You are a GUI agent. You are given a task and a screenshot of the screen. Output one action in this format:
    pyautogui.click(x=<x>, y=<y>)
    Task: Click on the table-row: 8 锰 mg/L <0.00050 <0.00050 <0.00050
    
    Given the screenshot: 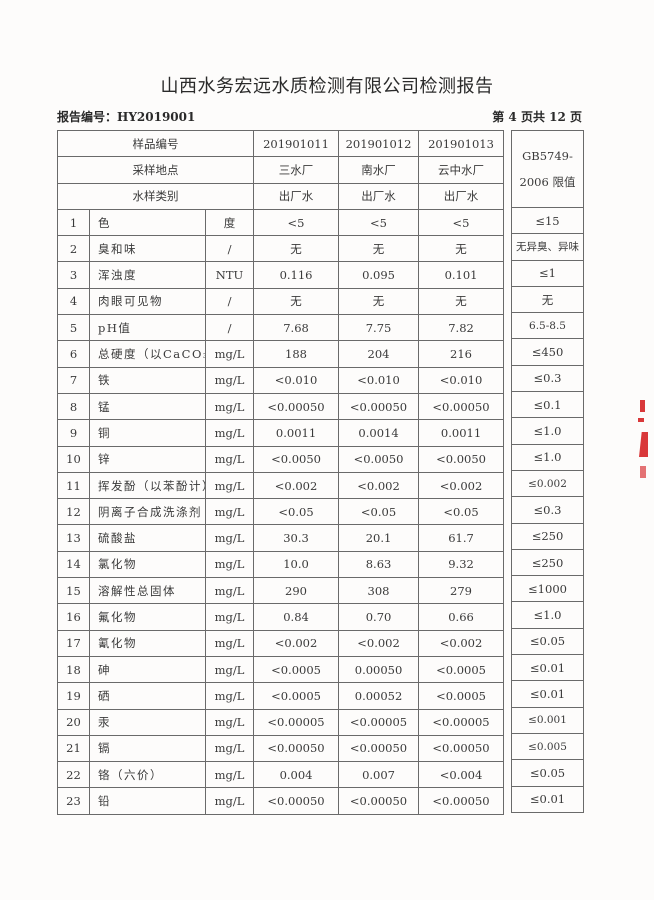 What is the action you would take?
    pyautogui.click(x=281, y=406)
    